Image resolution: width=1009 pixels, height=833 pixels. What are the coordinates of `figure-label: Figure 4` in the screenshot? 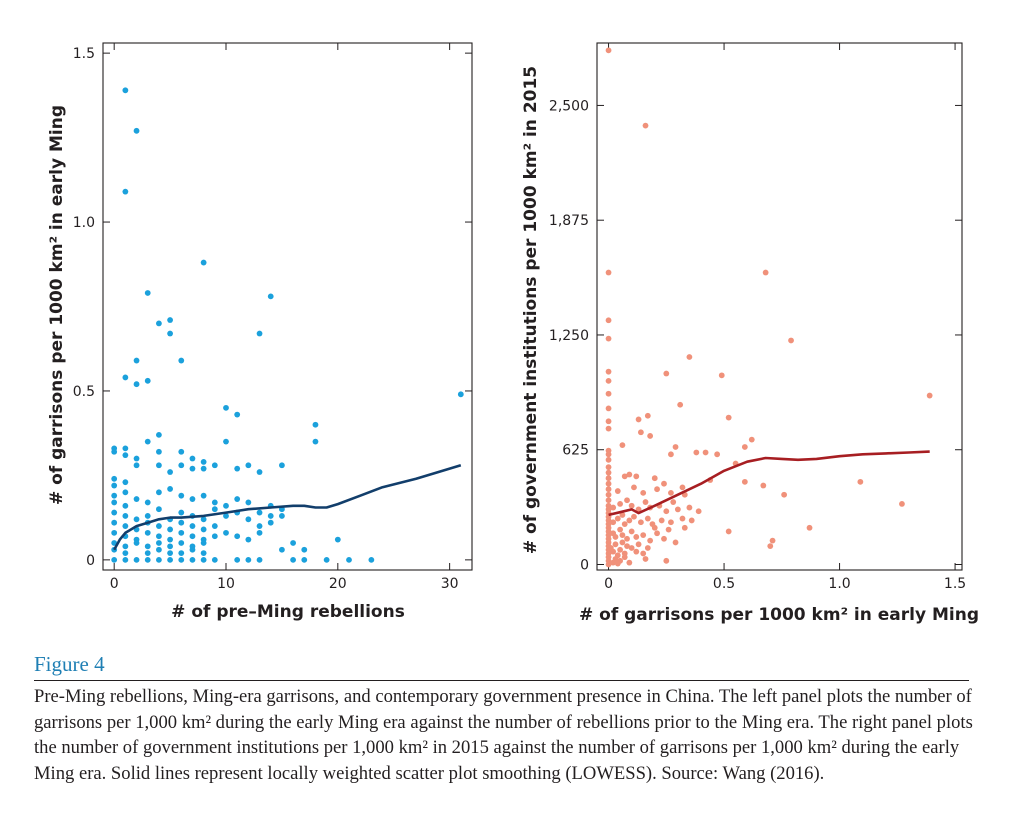 It's located at (69, 664).